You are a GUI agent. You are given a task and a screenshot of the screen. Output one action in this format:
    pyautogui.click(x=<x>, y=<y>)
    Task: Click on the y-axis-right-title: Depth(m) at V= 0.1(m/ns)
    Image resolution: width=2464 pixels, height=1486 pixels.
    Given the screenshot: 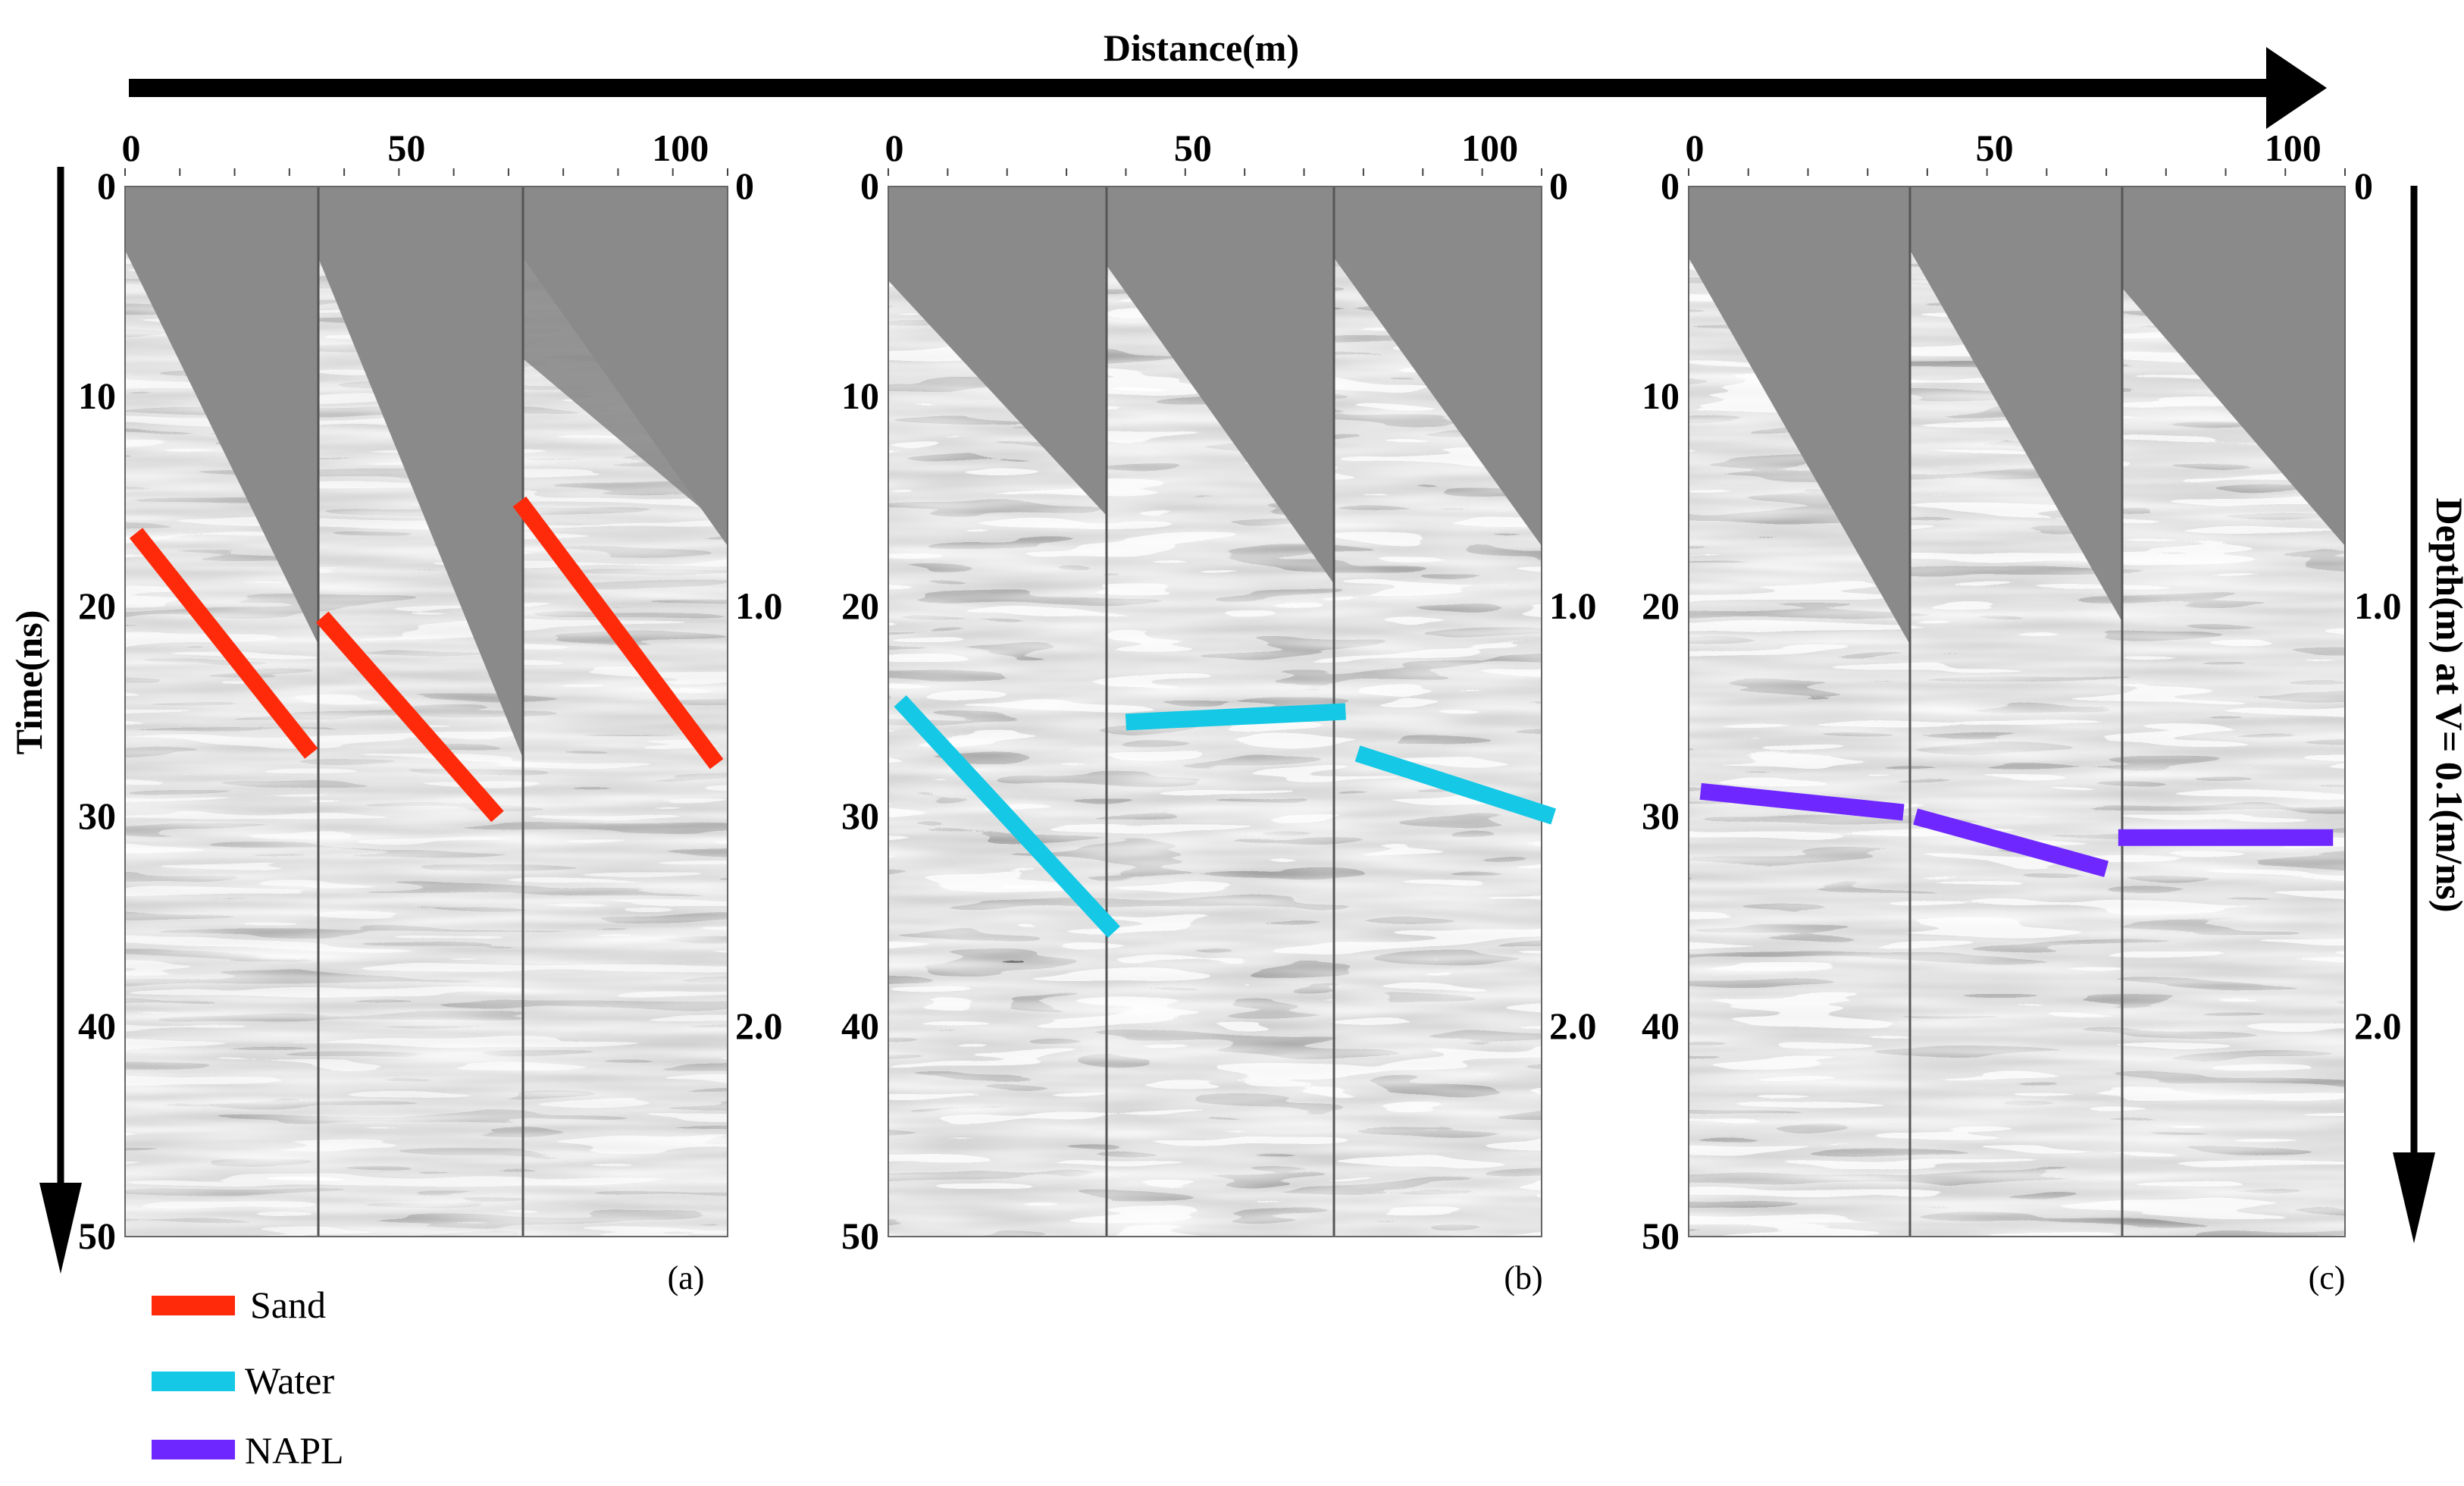 What is the action you would take?
    pyautogui.click(x=2446, y=705)
    